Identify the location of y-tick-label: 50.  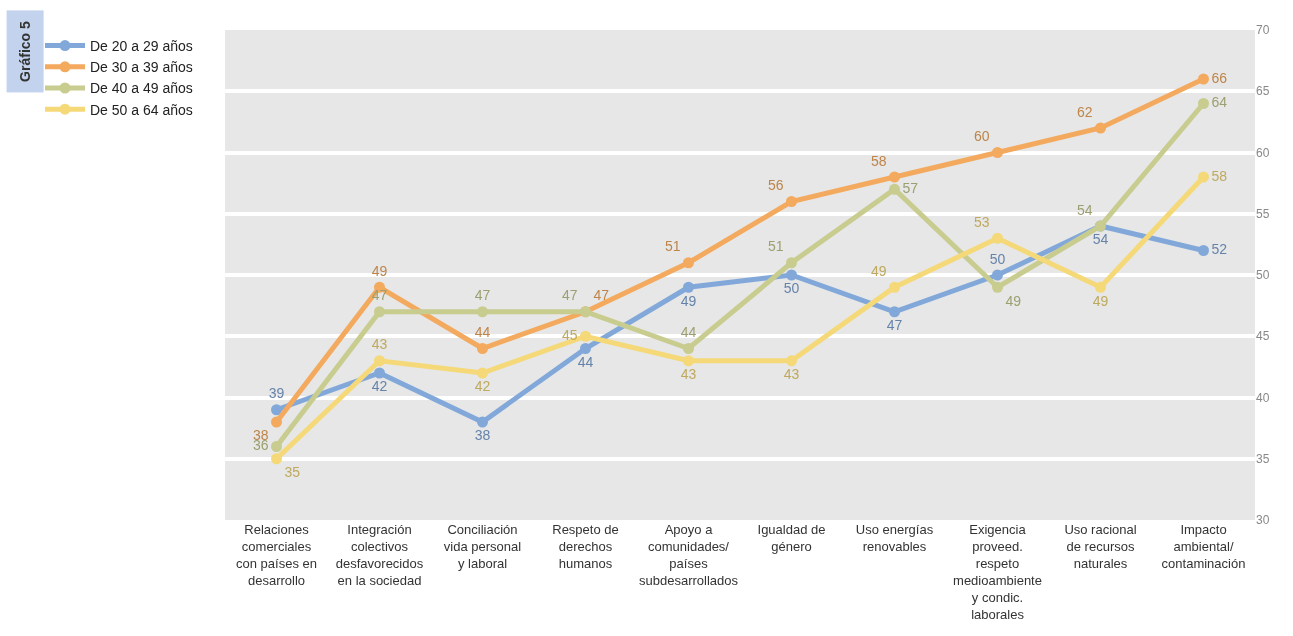
(1263, 275).